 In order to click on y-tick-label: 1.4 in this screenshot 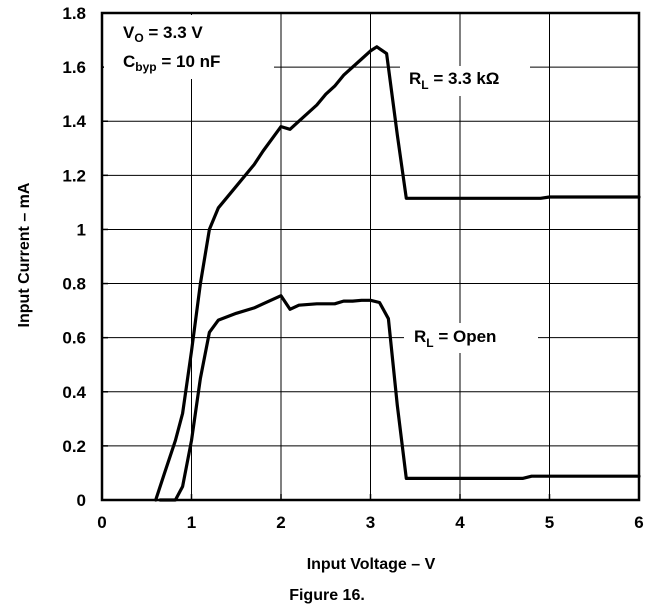, I will do `click(74, 121)`.